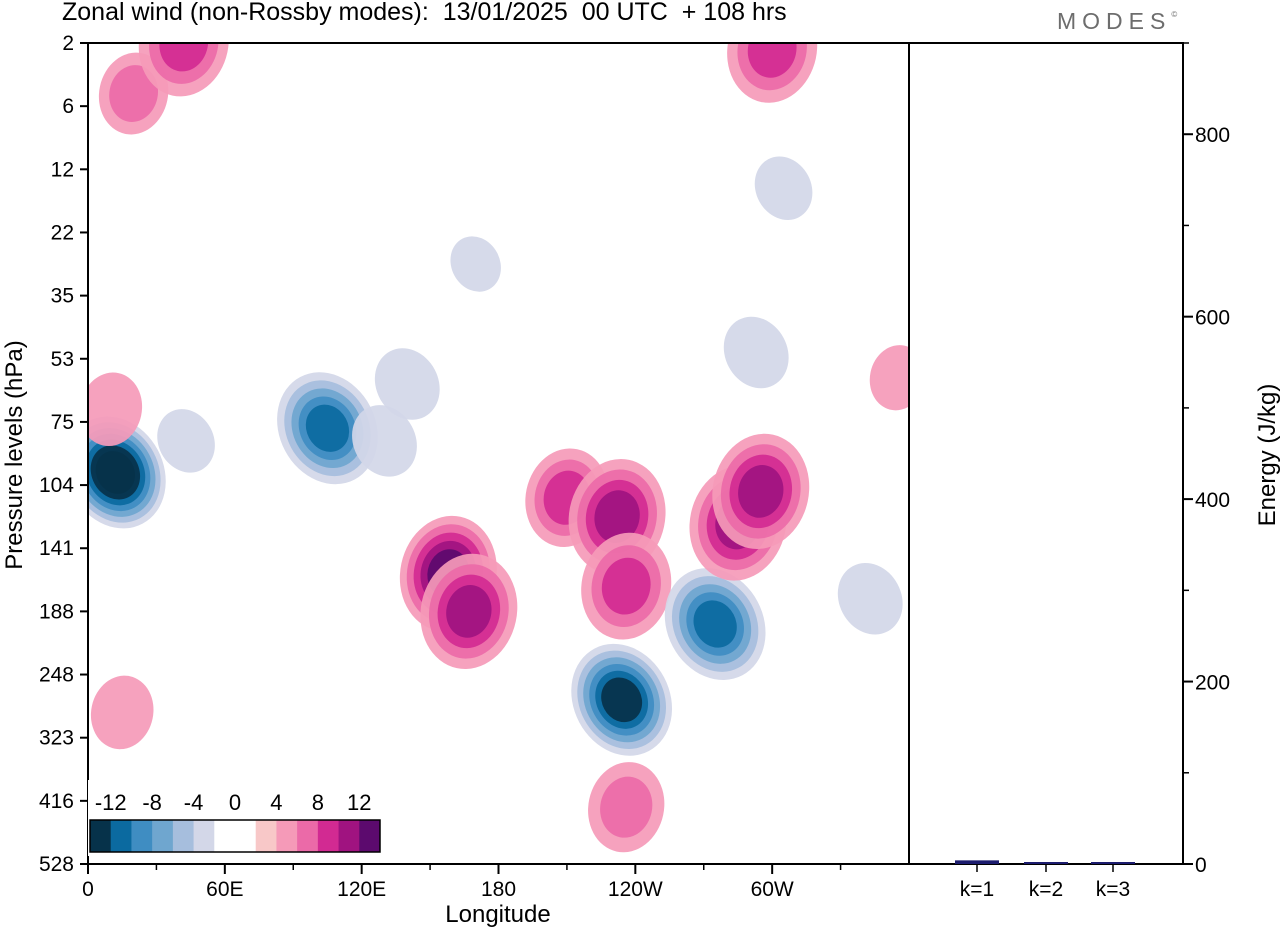 This screenshot has width=1280, height=930. Describe the element at coordinates (977, 889) in the screenshot. I see `energy-category-label: k=1` at that location.